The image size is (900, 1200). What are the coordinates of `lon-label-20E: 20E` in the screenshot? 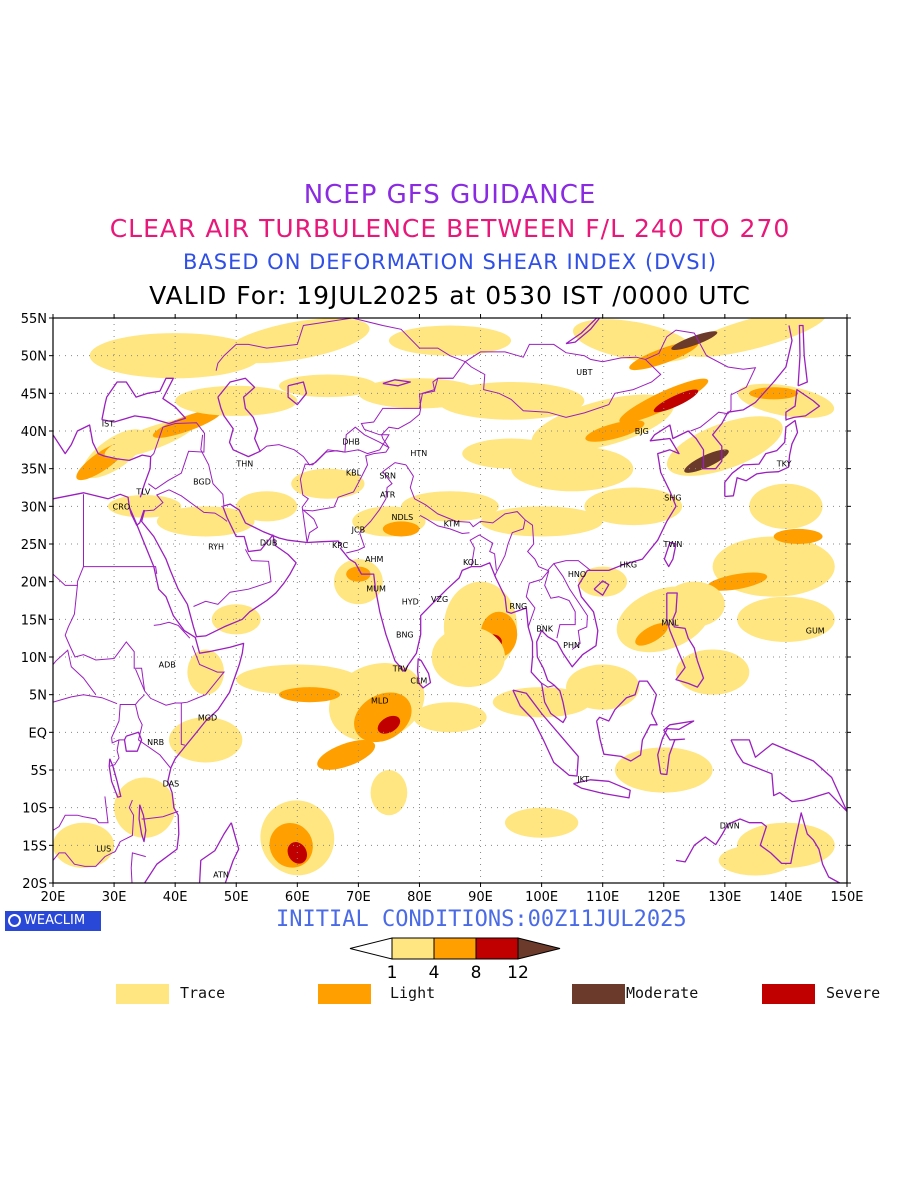 It's located at (53, 897).